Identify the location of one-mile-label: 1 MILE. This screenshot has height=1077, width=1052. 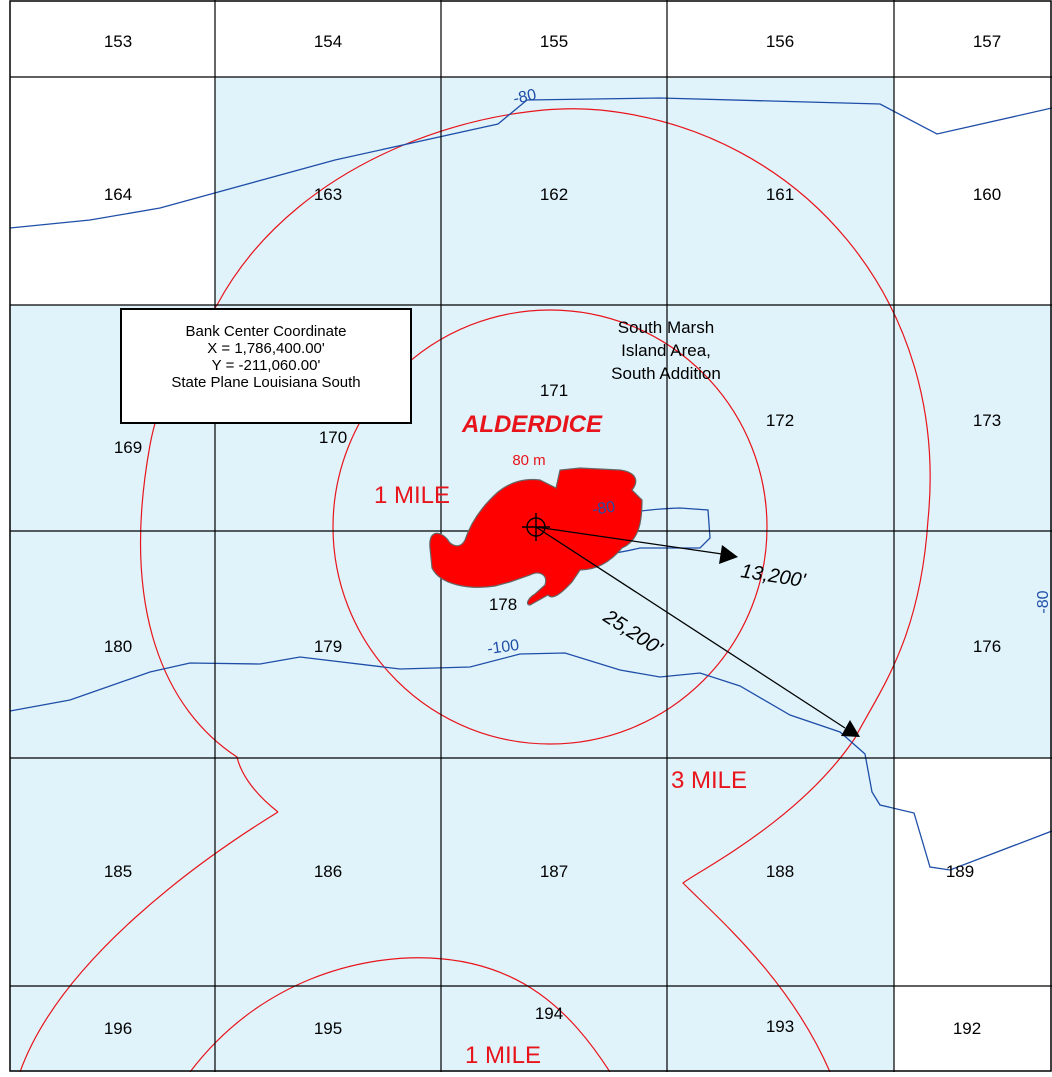
(412, 495).